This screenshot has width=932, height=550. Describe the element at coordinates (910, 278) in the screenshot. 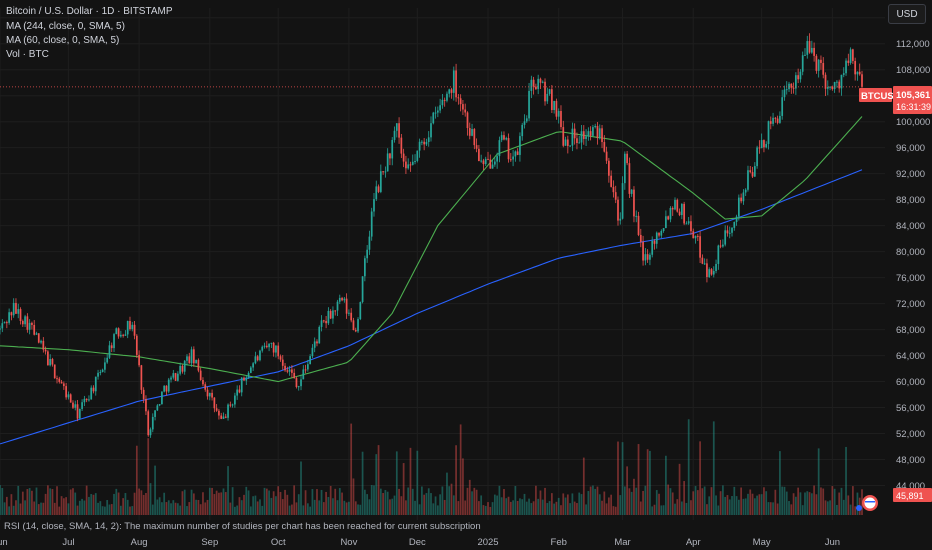

I see `y-tick-label: 76,000` at that location.